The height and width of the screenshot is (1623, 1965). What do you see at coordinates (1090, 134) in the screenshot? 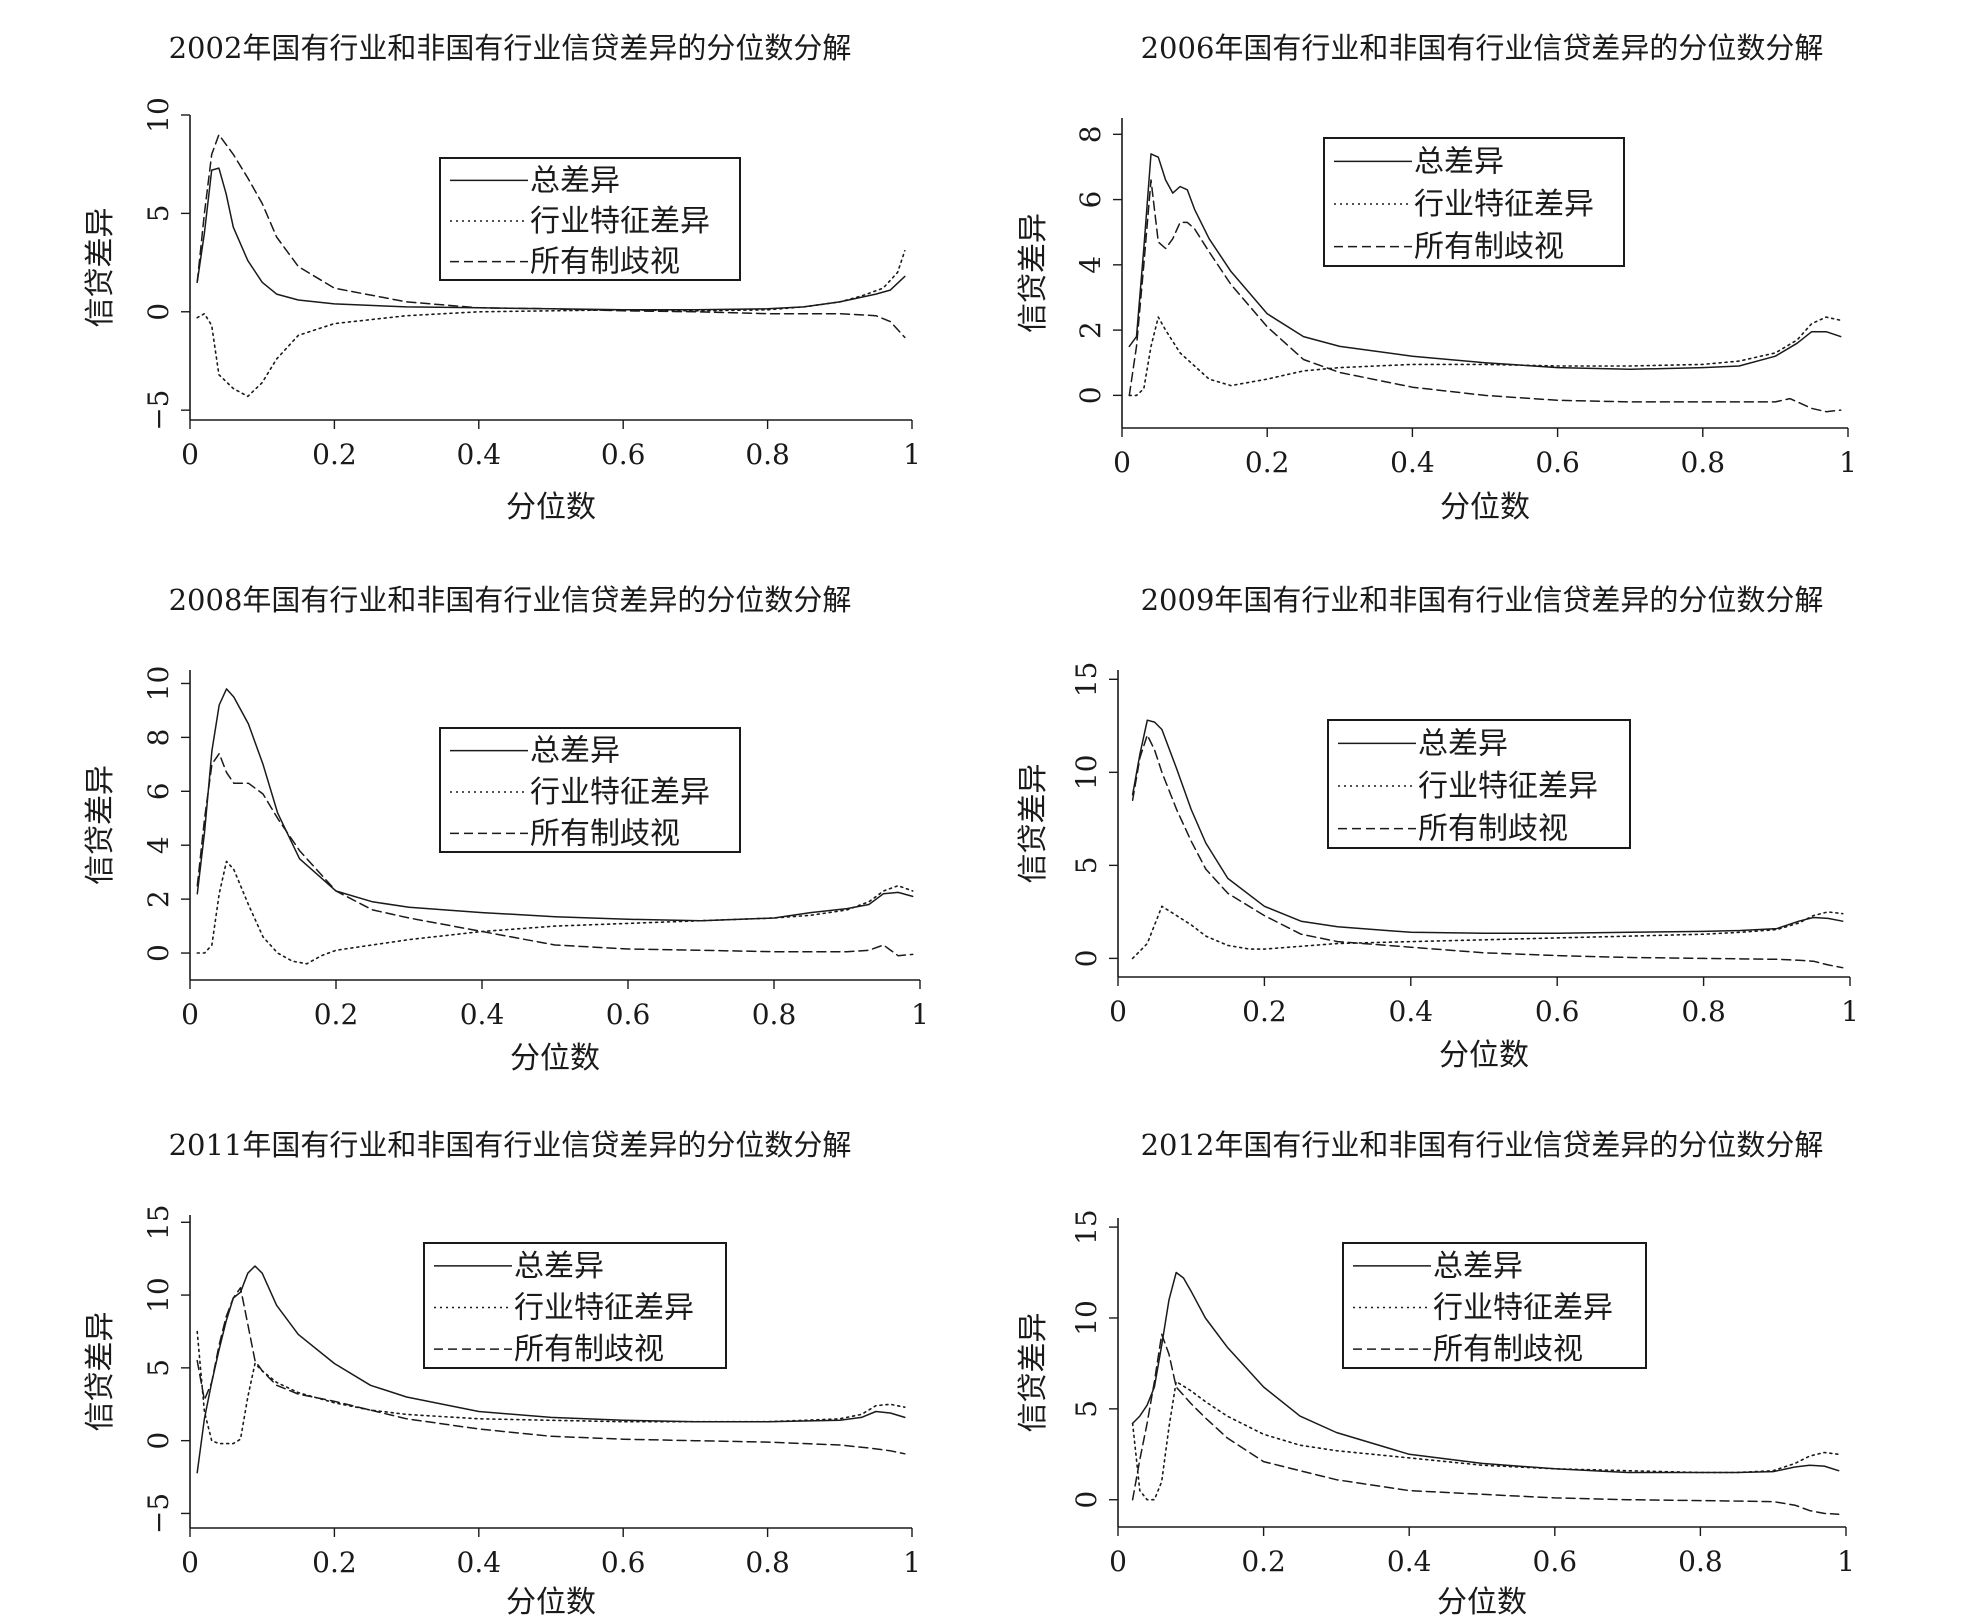
I see `y-tick-label: 8` at bounding box center [1090, 134].